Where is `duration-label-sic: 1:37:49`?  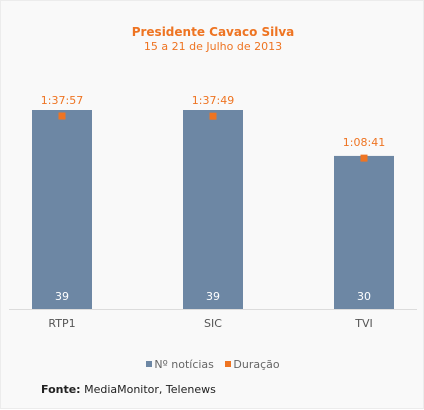
duration-label-sic: 1:37:49 is located at coordinates (213, 100).